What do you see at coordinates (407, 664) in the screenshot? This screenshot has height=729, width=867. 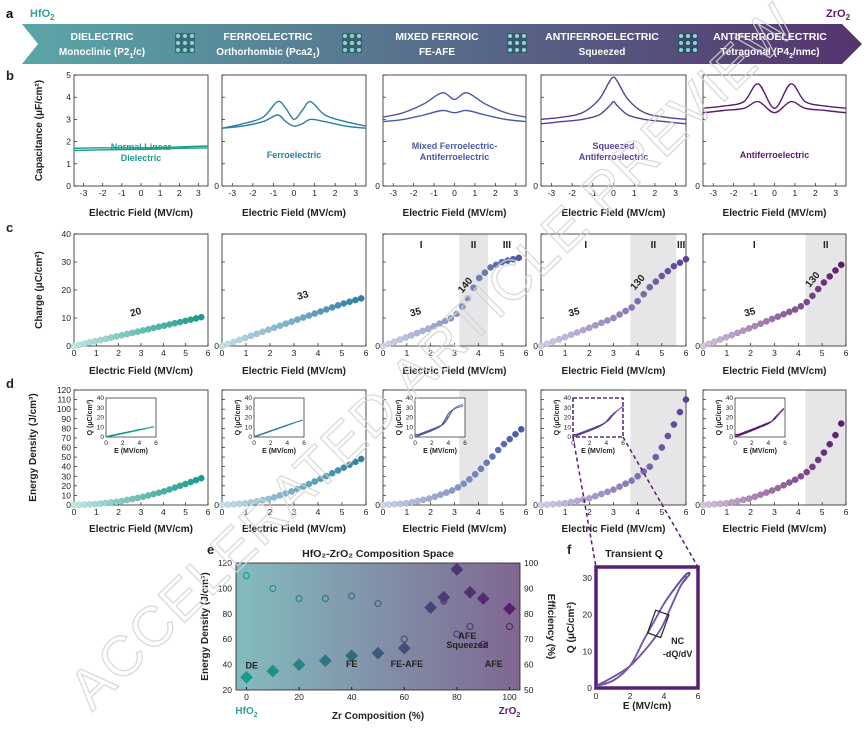 I see `phase-region-label: FE-AFE` at bounding box center [407, 664].